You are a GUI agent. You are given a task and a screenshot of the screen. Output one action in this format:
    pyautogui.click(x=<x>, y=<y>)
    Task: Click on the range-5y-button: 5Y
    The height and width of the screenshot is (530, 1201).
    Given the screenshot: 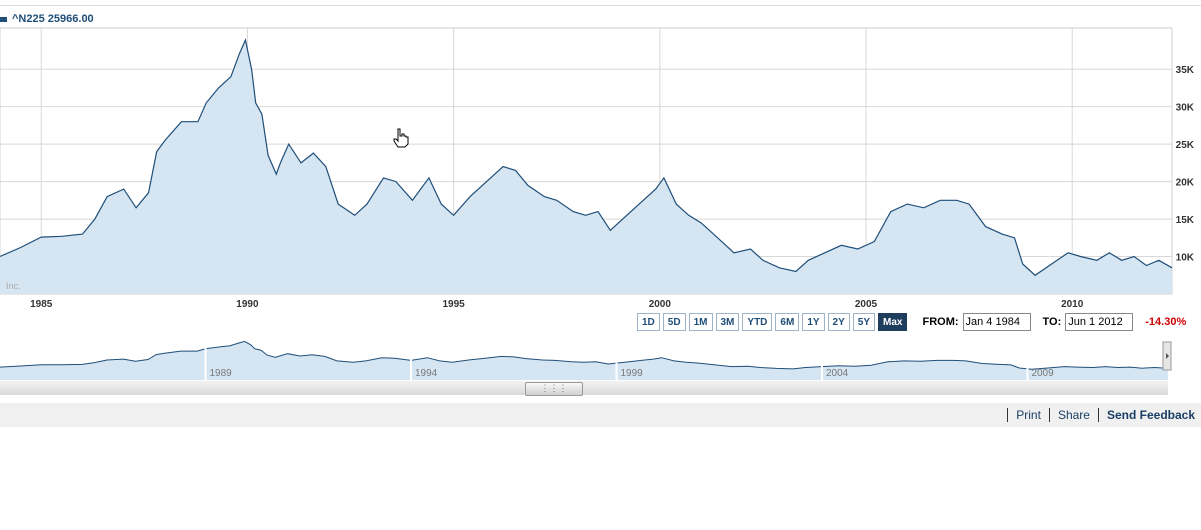 What is the action you would take?
    pyautogui.click(x=864, y=322)
    